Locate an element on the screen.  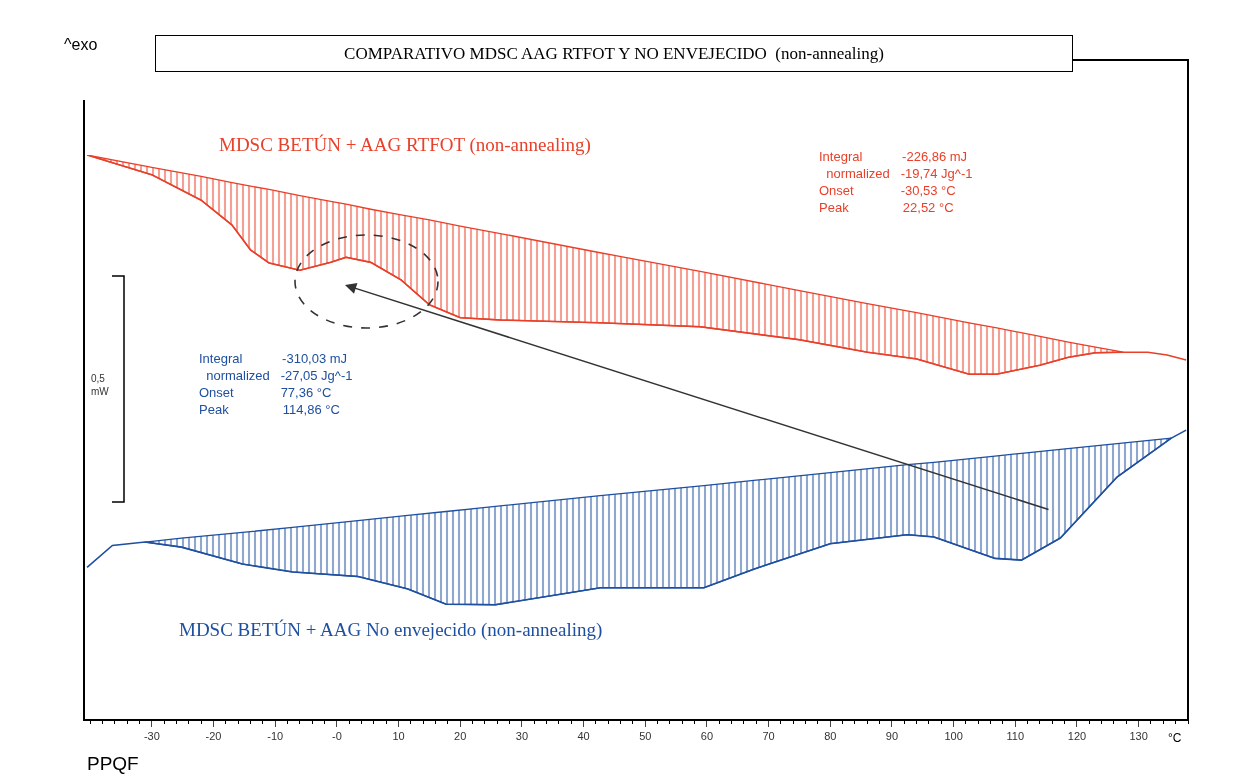
x-tick-label: 100 is located at coordinates (953, 736).